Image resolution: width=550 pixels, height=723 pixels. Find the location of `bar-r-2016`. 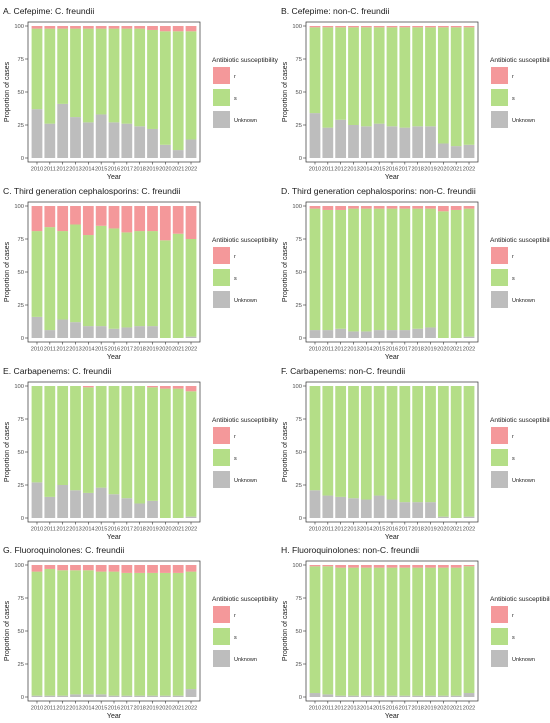

bar-r-2016 is located at coordinates (392, 207).